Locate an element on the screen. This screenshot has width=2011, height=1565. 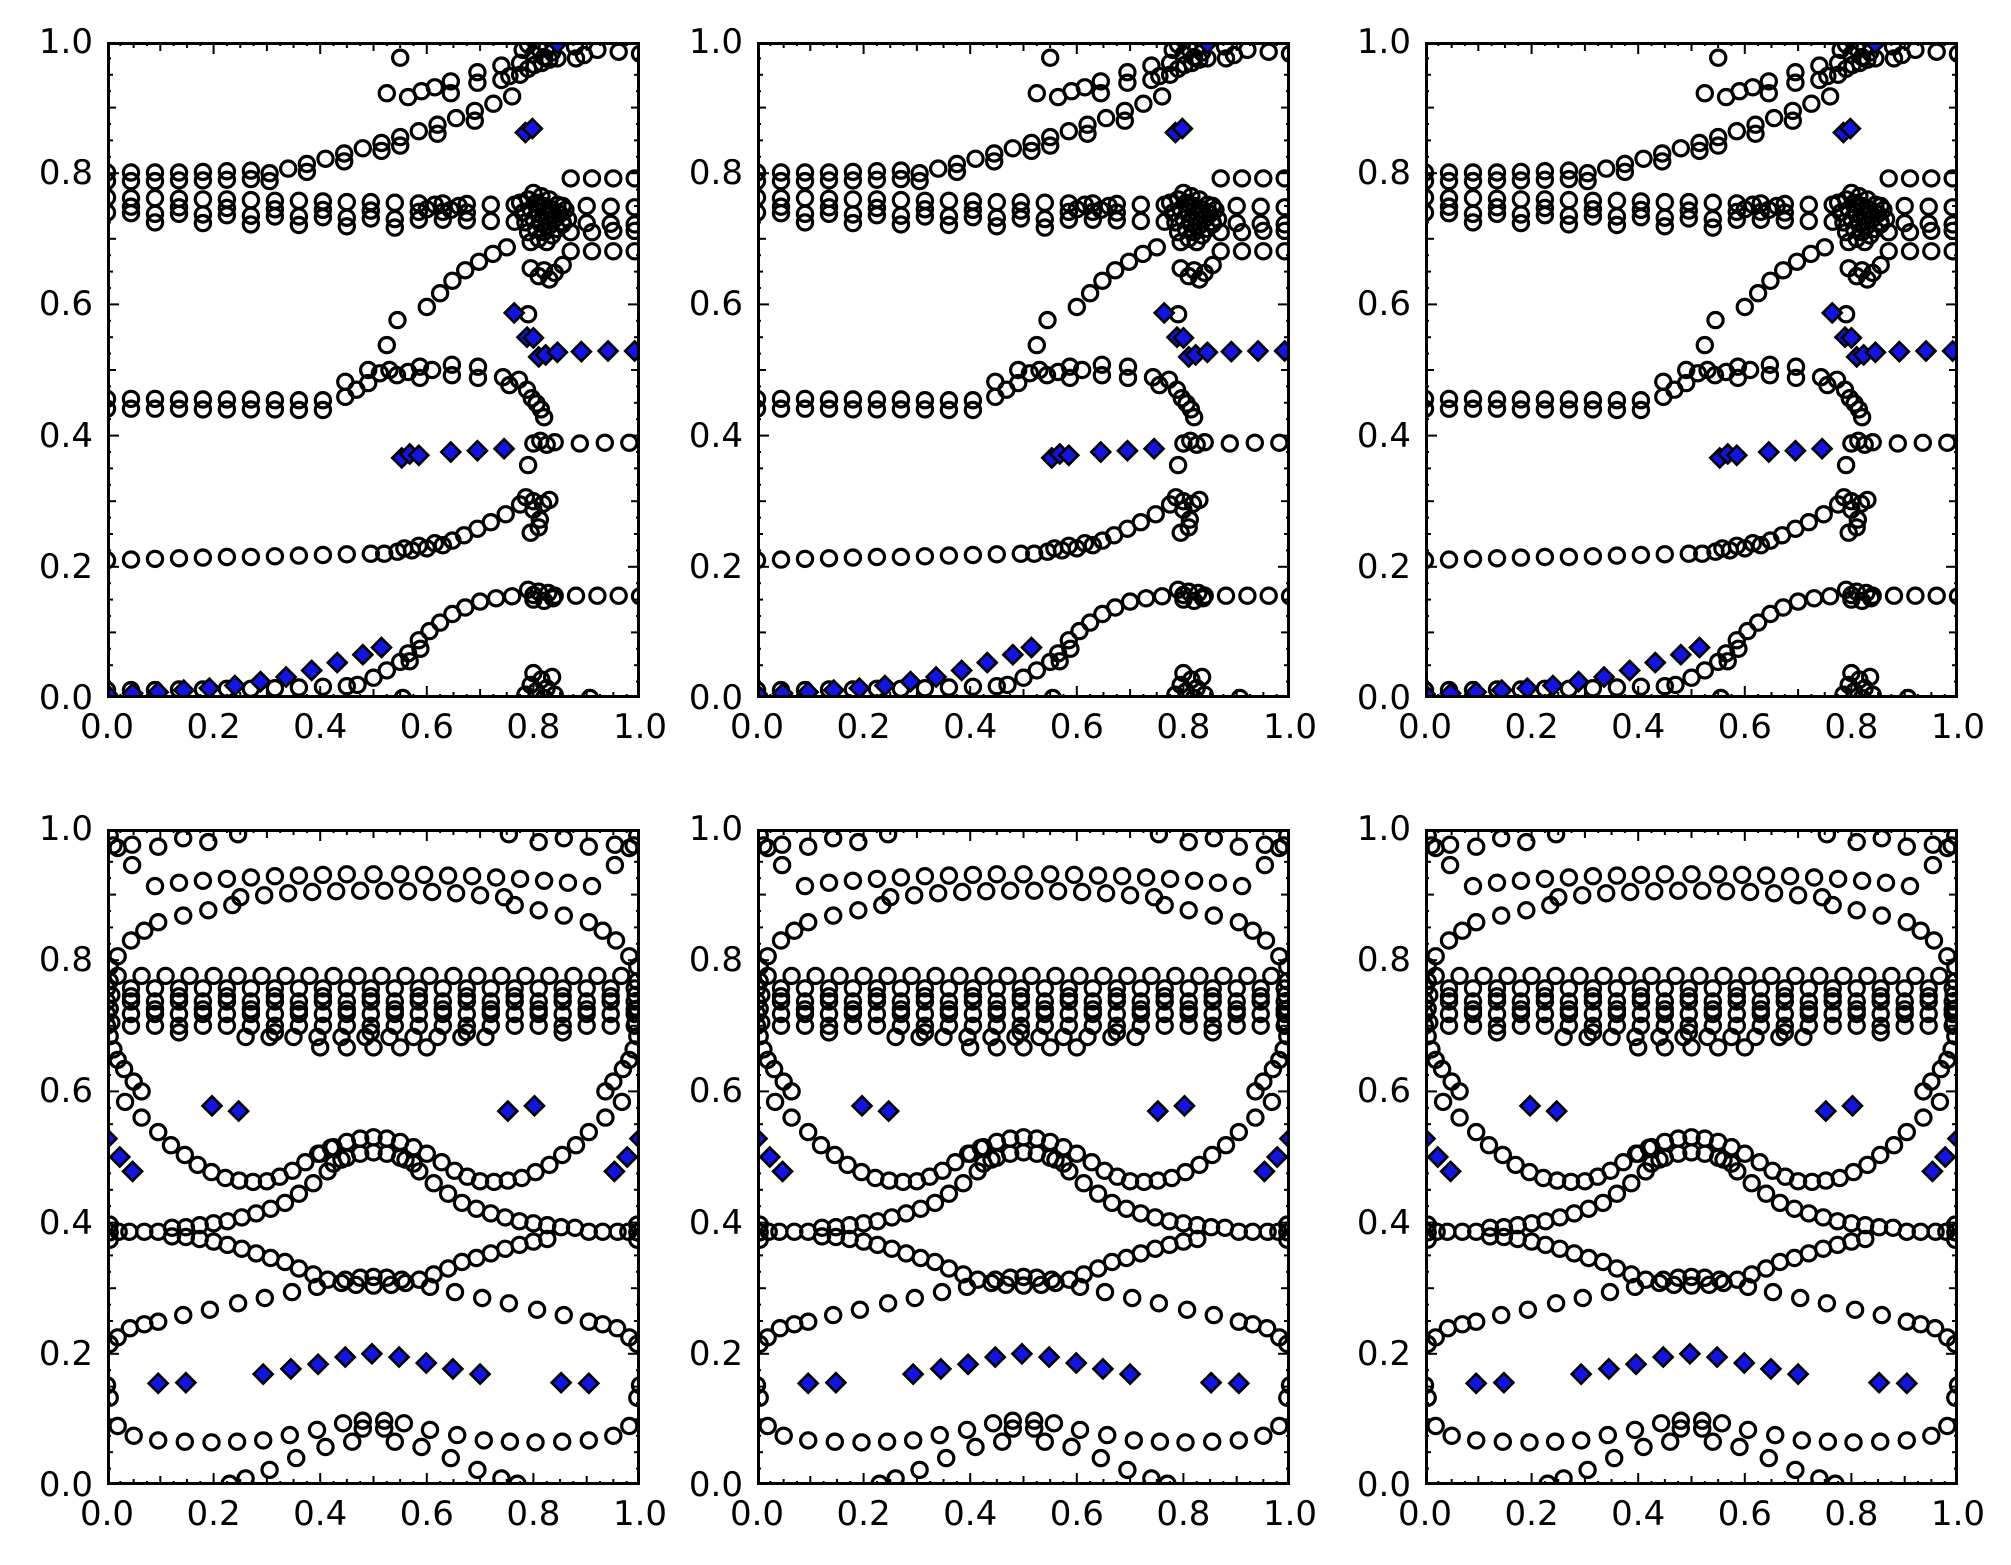
subplot-r1c0: 0.0 0.2 0.4 0.6 0.8 1.0 0.0 0.2 0.4 0.6 0.8 1.0 is located at coordinates (353, 1171).